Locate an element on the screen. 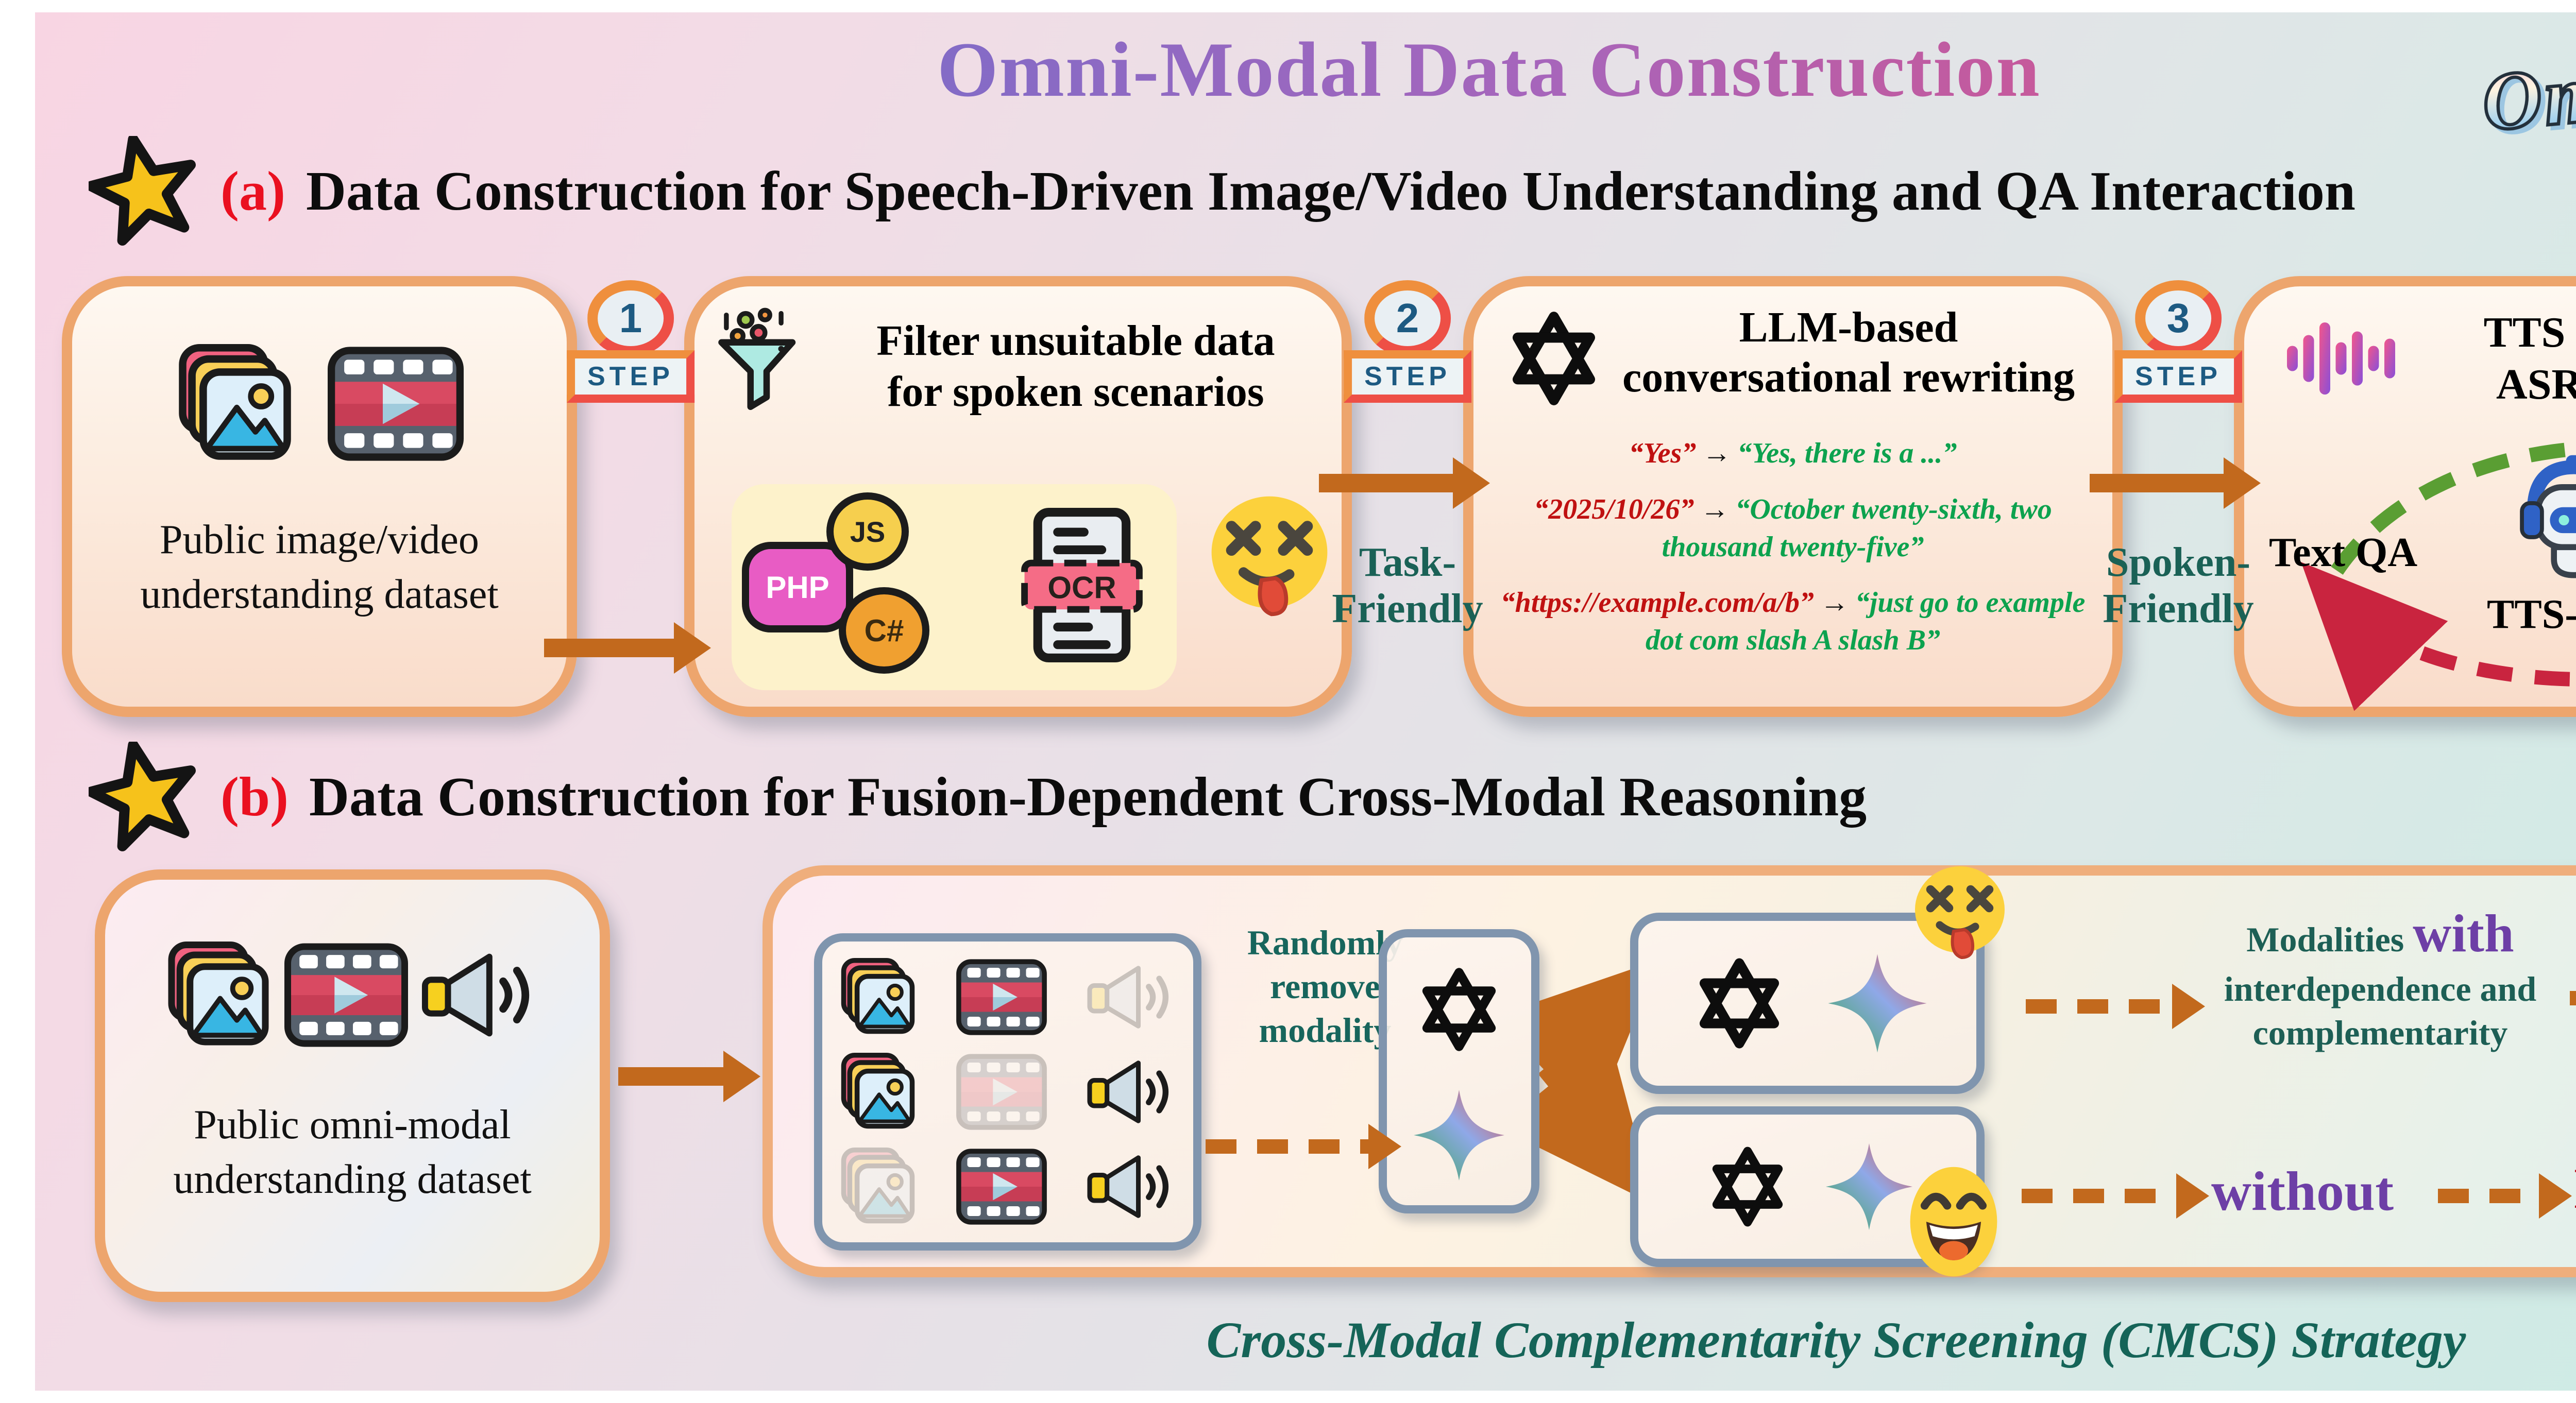  label-line: interdependence and is located at coordinates (2380, 988).